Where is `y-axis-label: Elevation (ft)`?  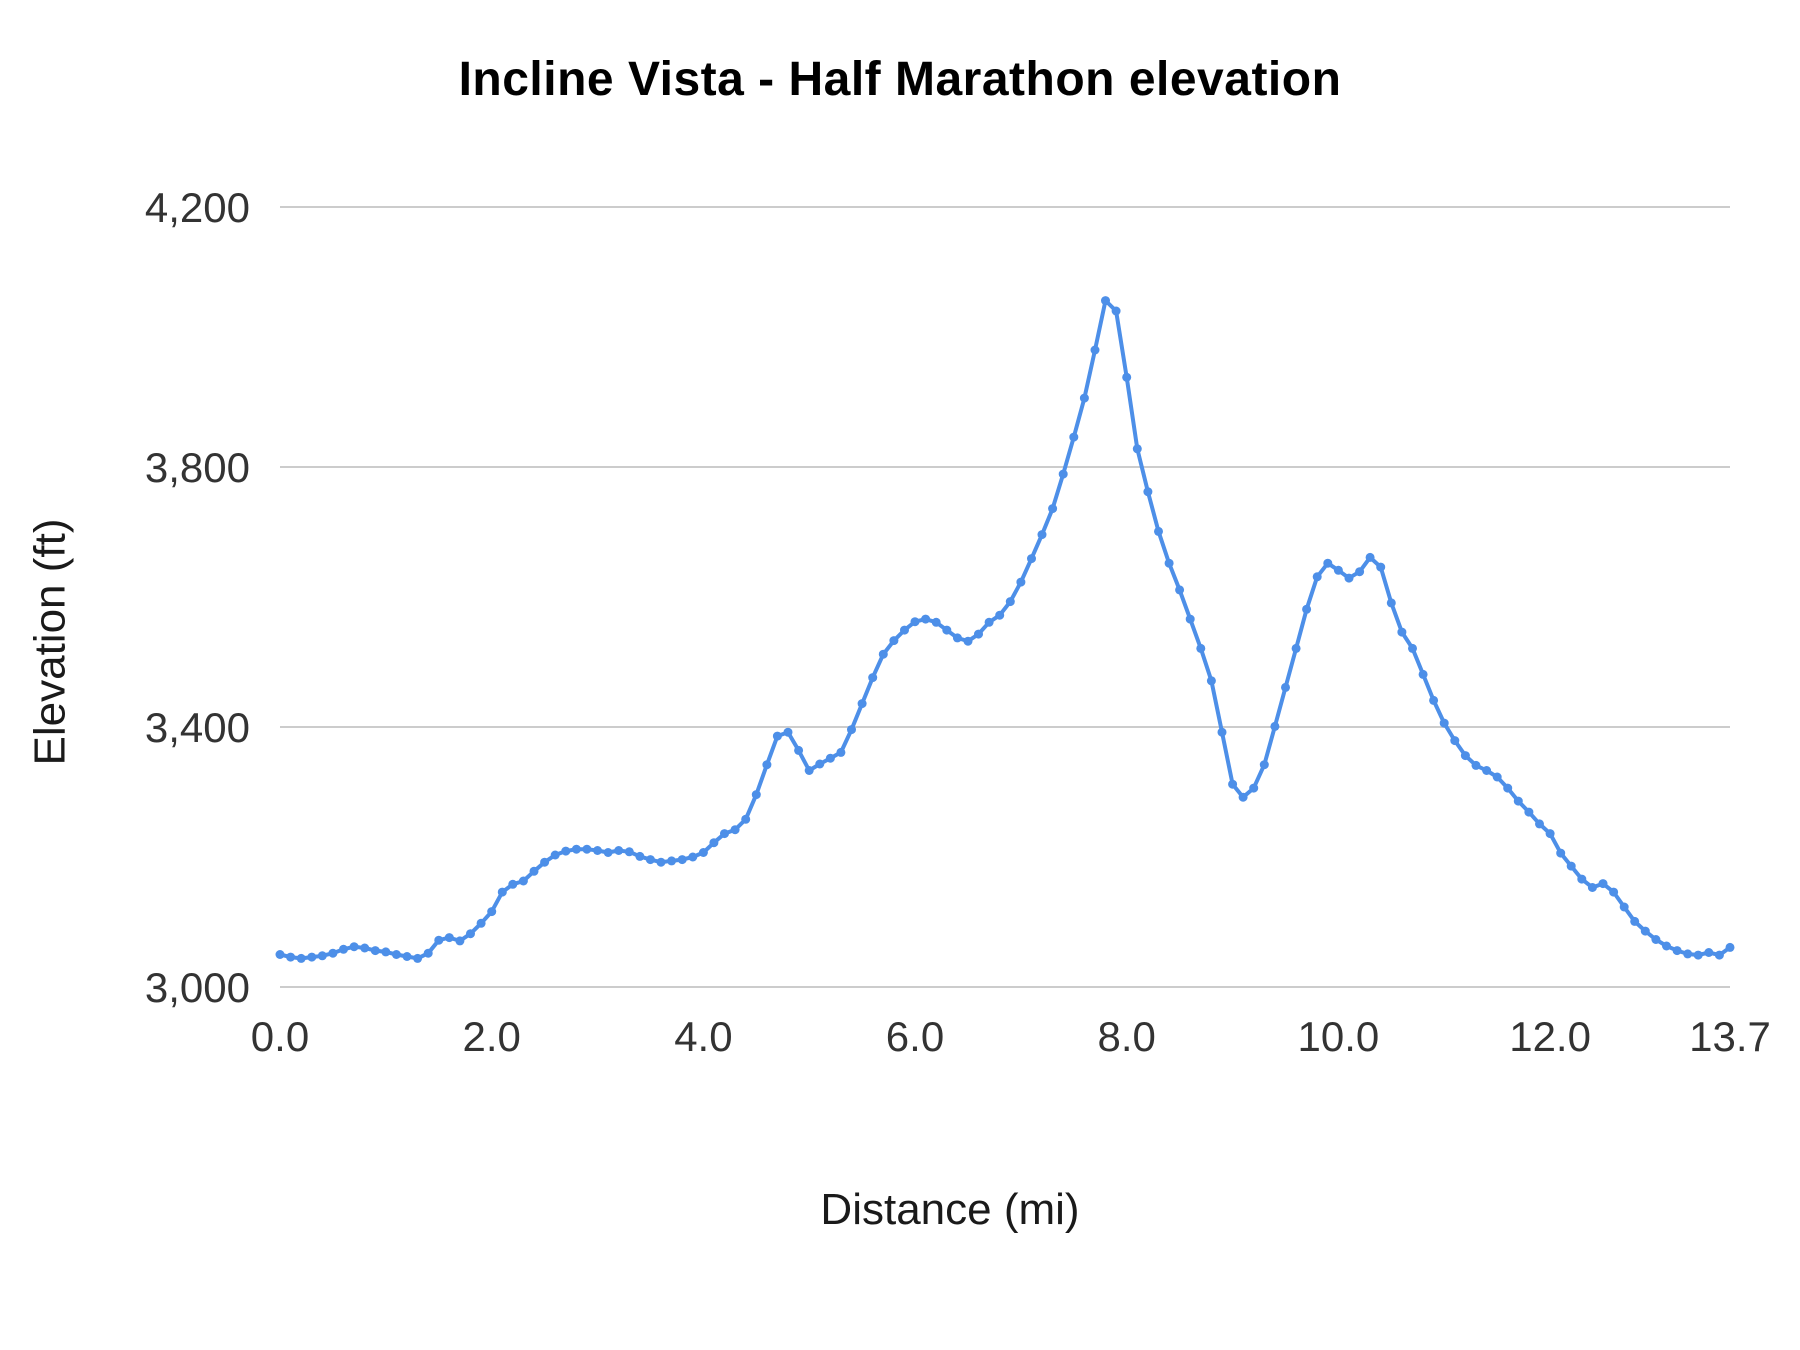 y-axis-label: Elevation (ft) is located at coordinates (50, 642).